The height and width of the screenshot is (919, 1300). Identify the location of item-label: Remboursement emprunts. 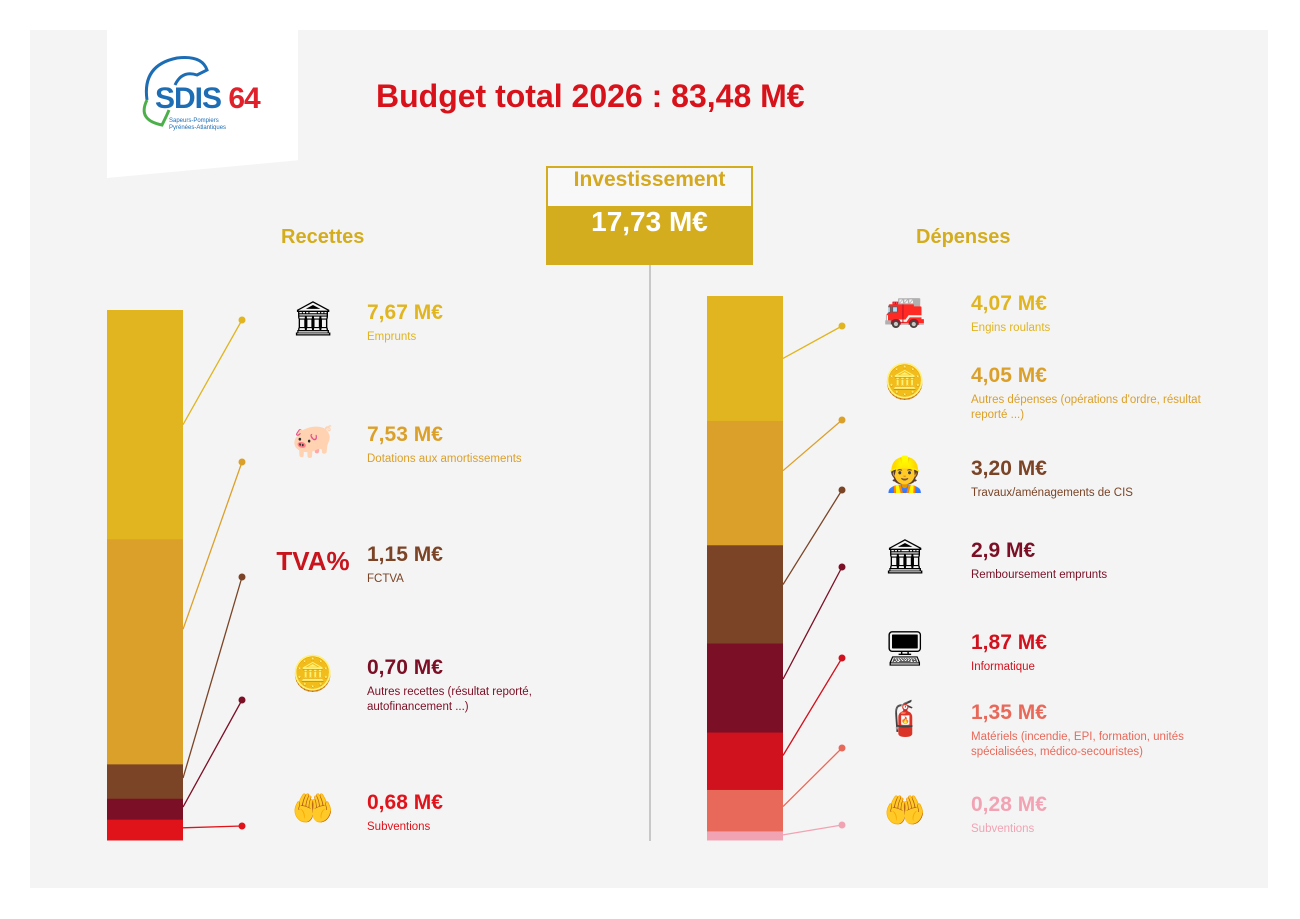
(1039, 575).